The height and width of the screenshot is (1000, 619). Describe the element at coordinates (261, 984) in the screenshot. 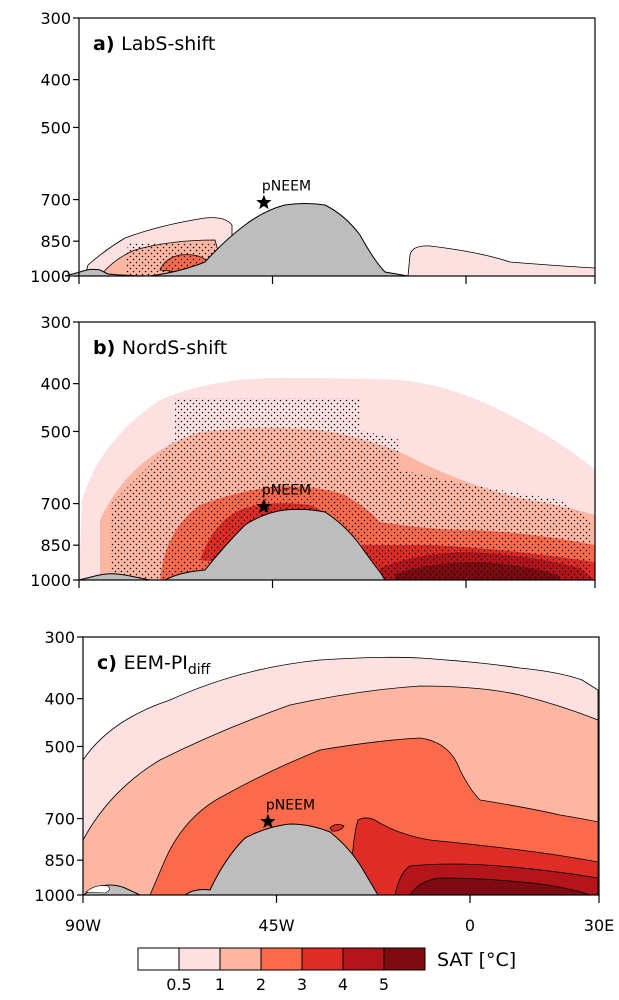

I see `colorbar-tick-label: 2` at that location.